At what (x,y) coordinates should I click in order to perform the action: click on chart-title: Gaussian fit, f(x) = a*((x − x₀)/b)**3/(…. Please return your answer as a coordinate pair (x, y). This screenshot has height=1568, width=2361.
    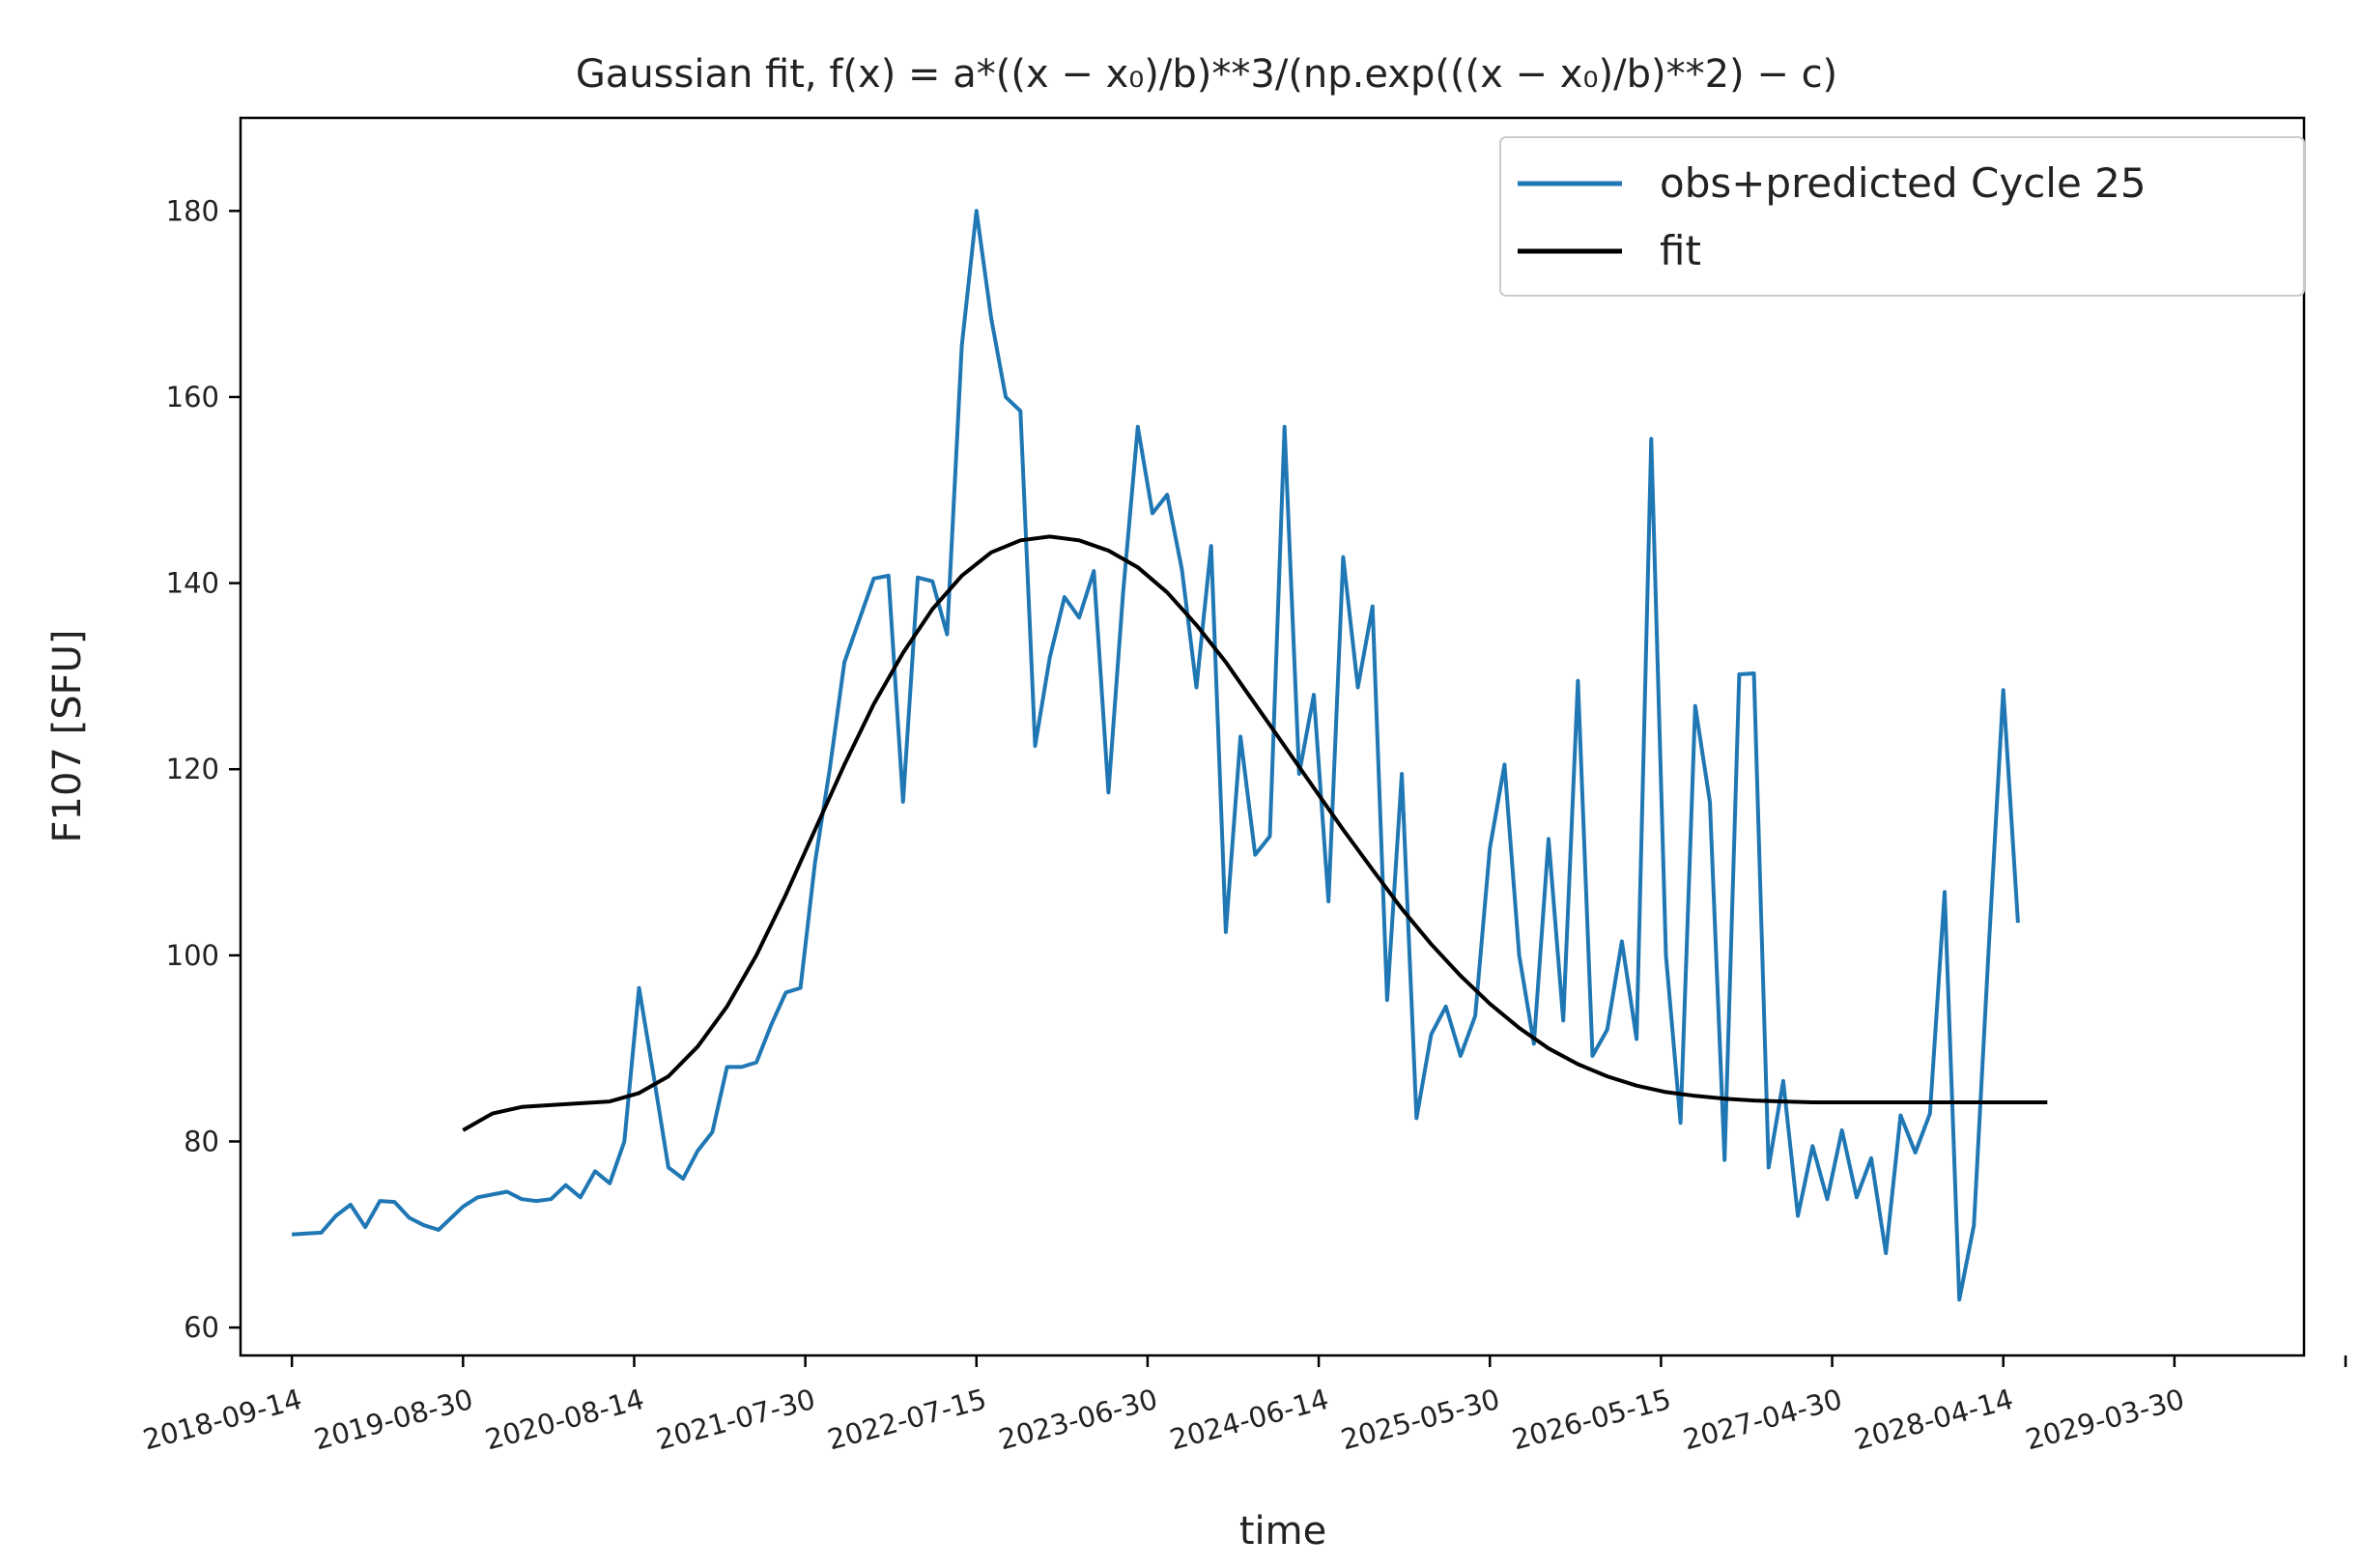
    Looking at the image, I should click on (1206, 74).